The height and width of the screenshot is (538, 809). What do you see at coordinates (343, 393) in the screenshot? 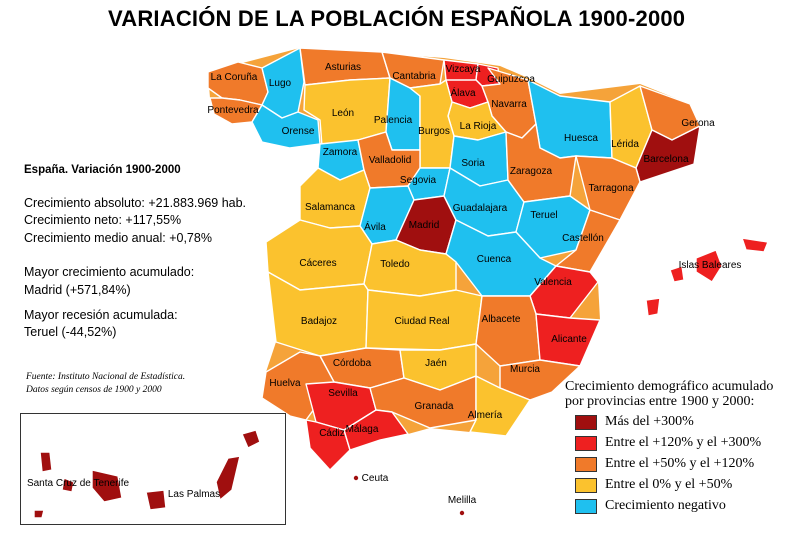
I see `province-label-sevilla: Sevilla` at bounding box center [343, 393].